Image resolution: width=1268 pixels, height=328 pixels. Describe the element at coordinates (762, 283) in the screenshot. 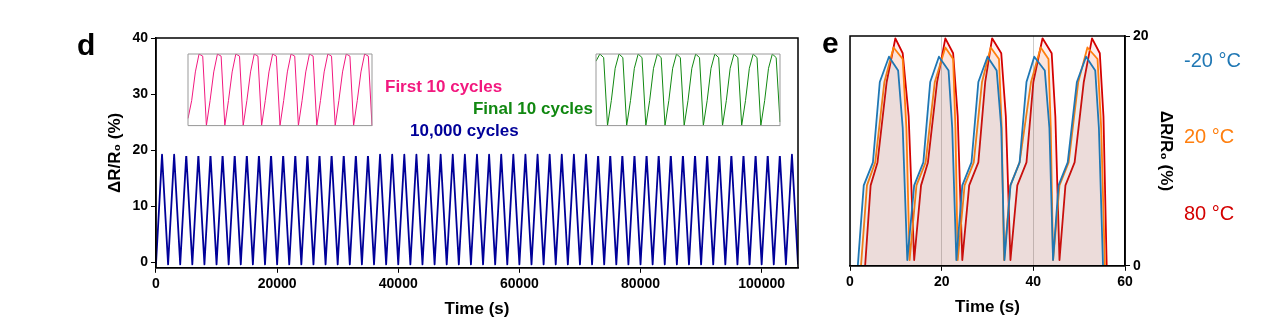

I see `x-tick-label: 100000` at that location.